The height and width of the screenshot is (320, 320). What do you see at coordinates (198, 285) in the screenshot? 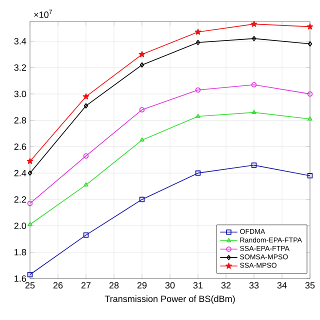
I see `x-tick-label: 31` at bounding box center [198, 285].